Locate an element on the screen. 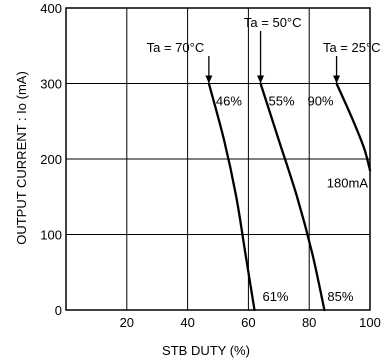 Image resolution: width=382 pixels, height=361 pixels. annotation-duty-top: 46% is located at coordinates (229, 101).